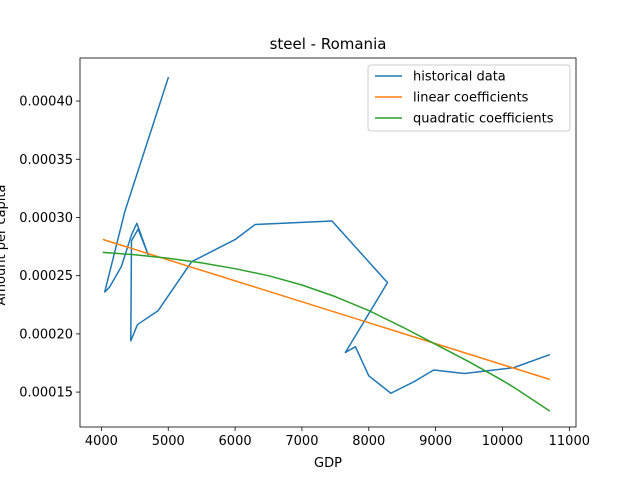 This screenshot has height=480, width=640. What do you see at coordinates (328, 44) in the screenshot?
I see `chart-title: steel - Romania` at bounding box center [328, 44].